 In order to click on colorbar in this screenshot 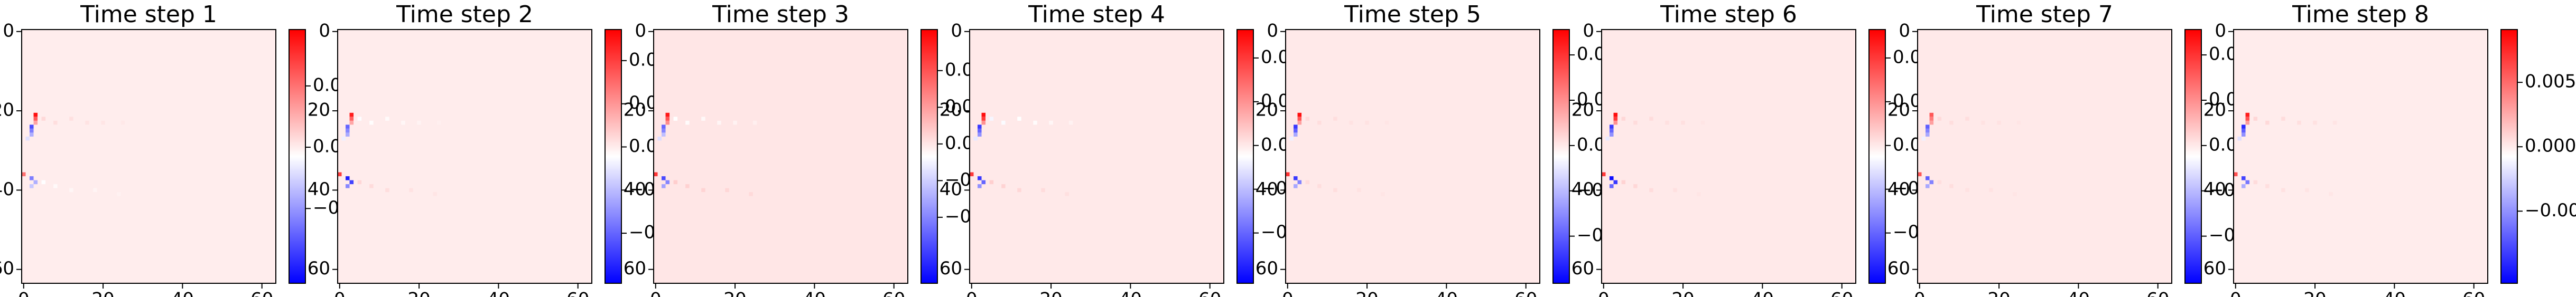, I will do `click(1245, 156)`.